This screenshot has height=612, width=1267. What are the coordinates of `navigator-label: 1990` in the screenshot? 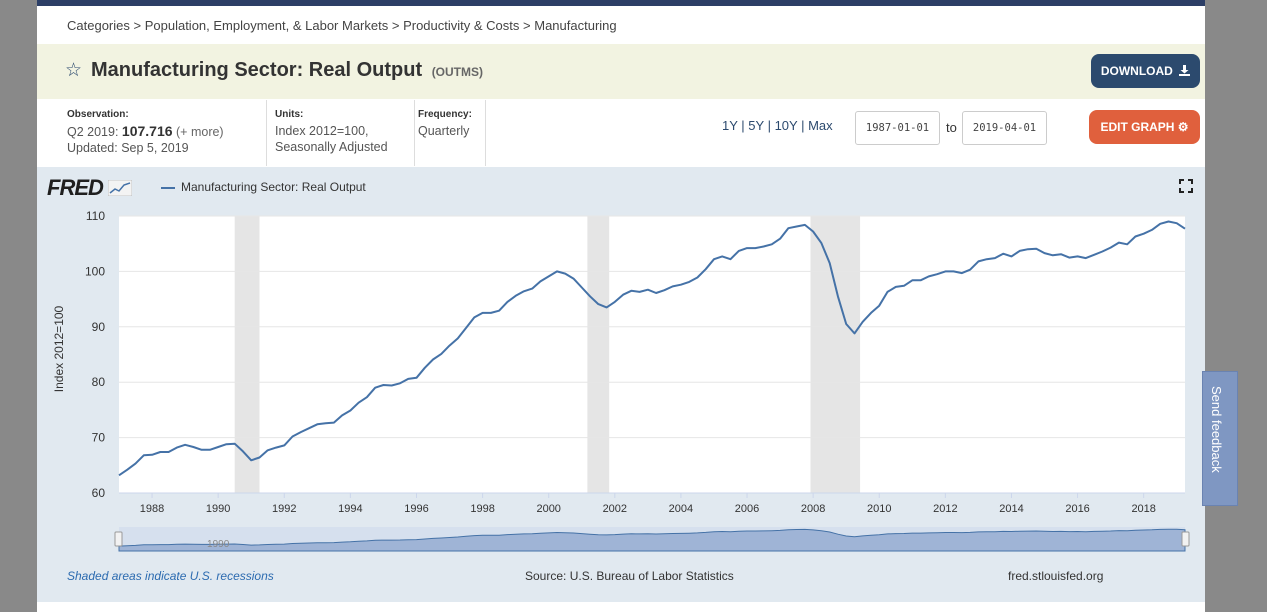 It's located at (218, 544).